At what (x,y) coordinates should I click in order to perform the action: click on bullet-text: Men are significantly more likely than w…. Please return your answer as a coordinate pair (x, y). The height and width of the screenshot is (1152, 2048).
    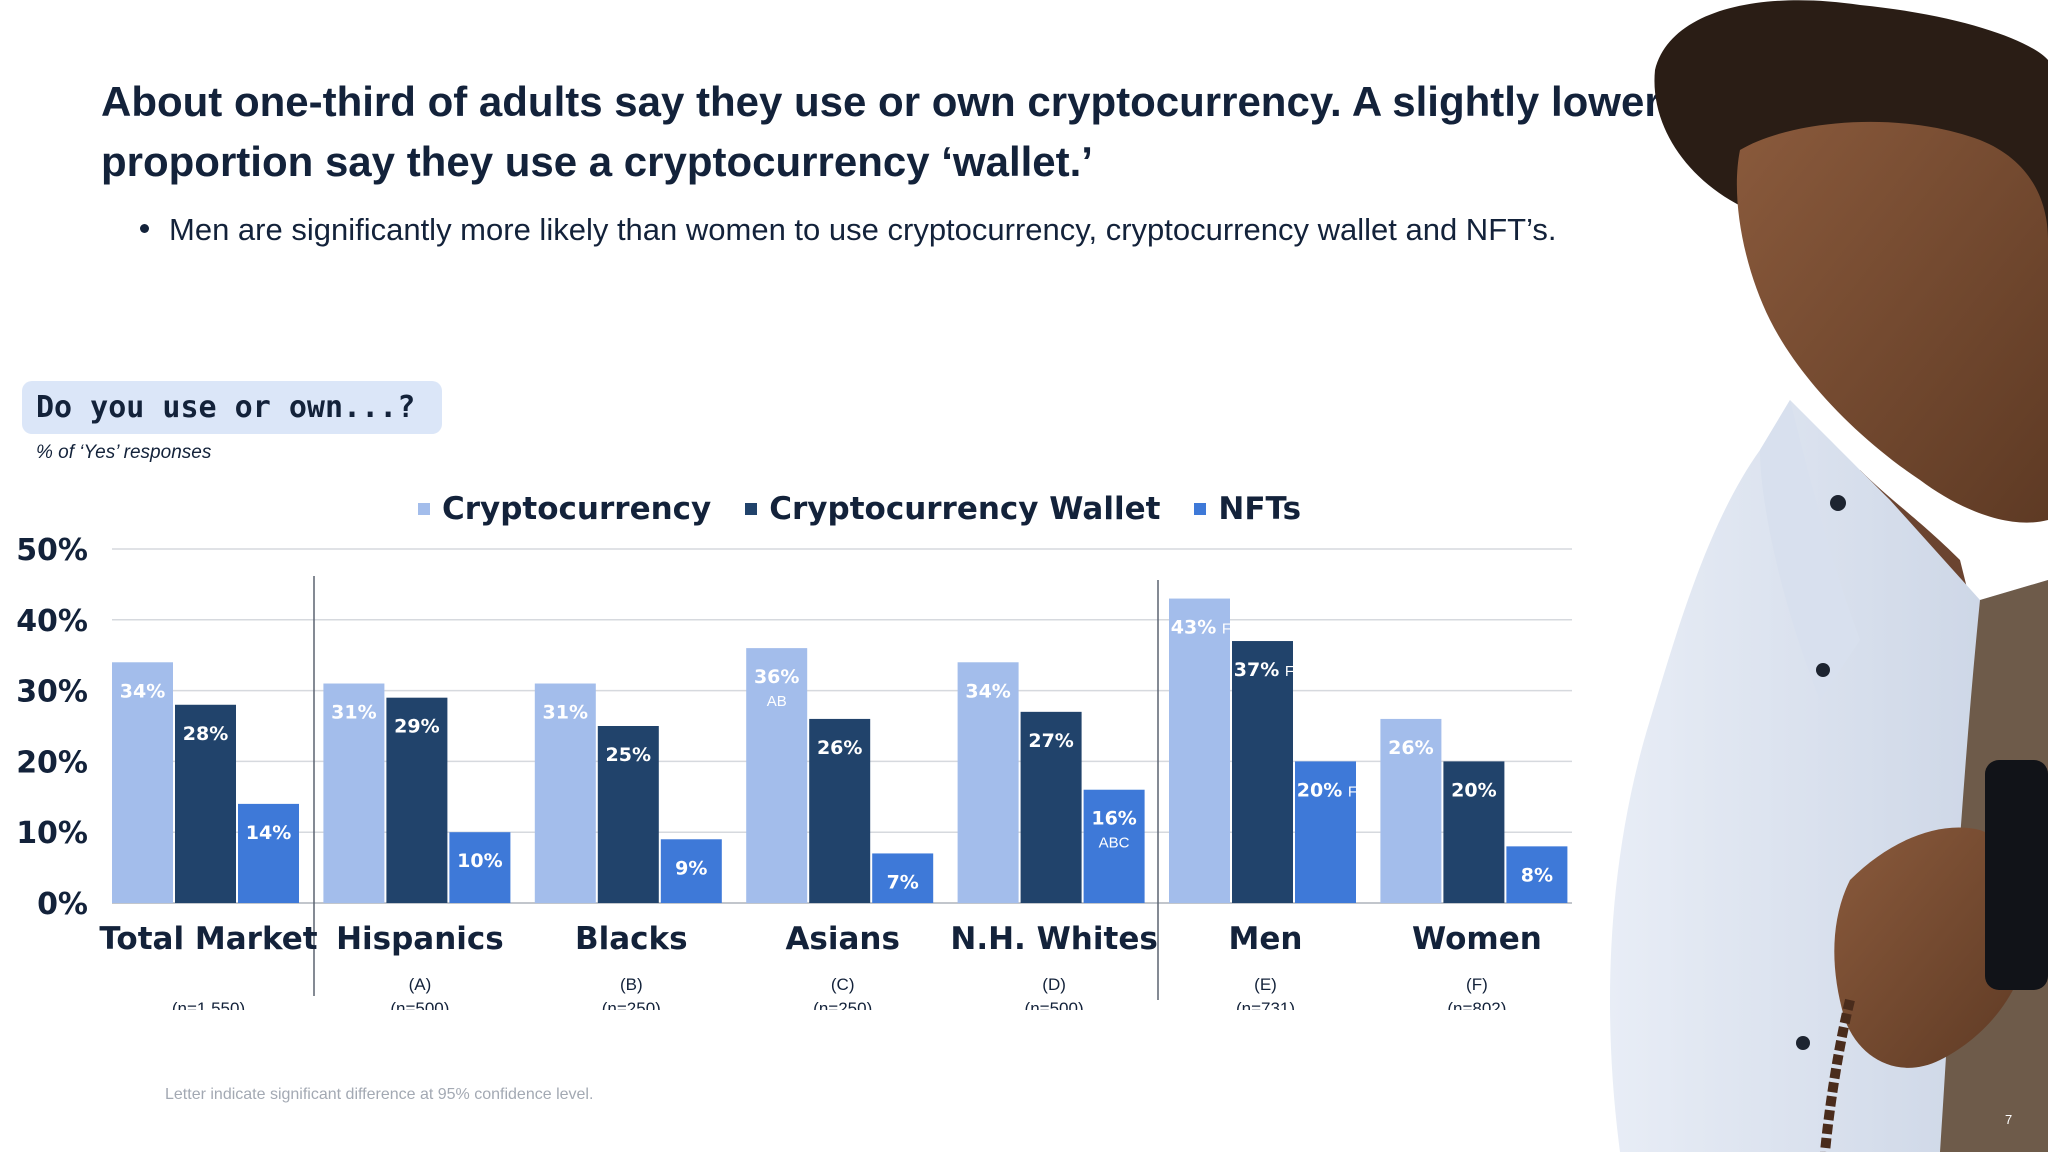
    Looking at the image, I should click on (863, 229).